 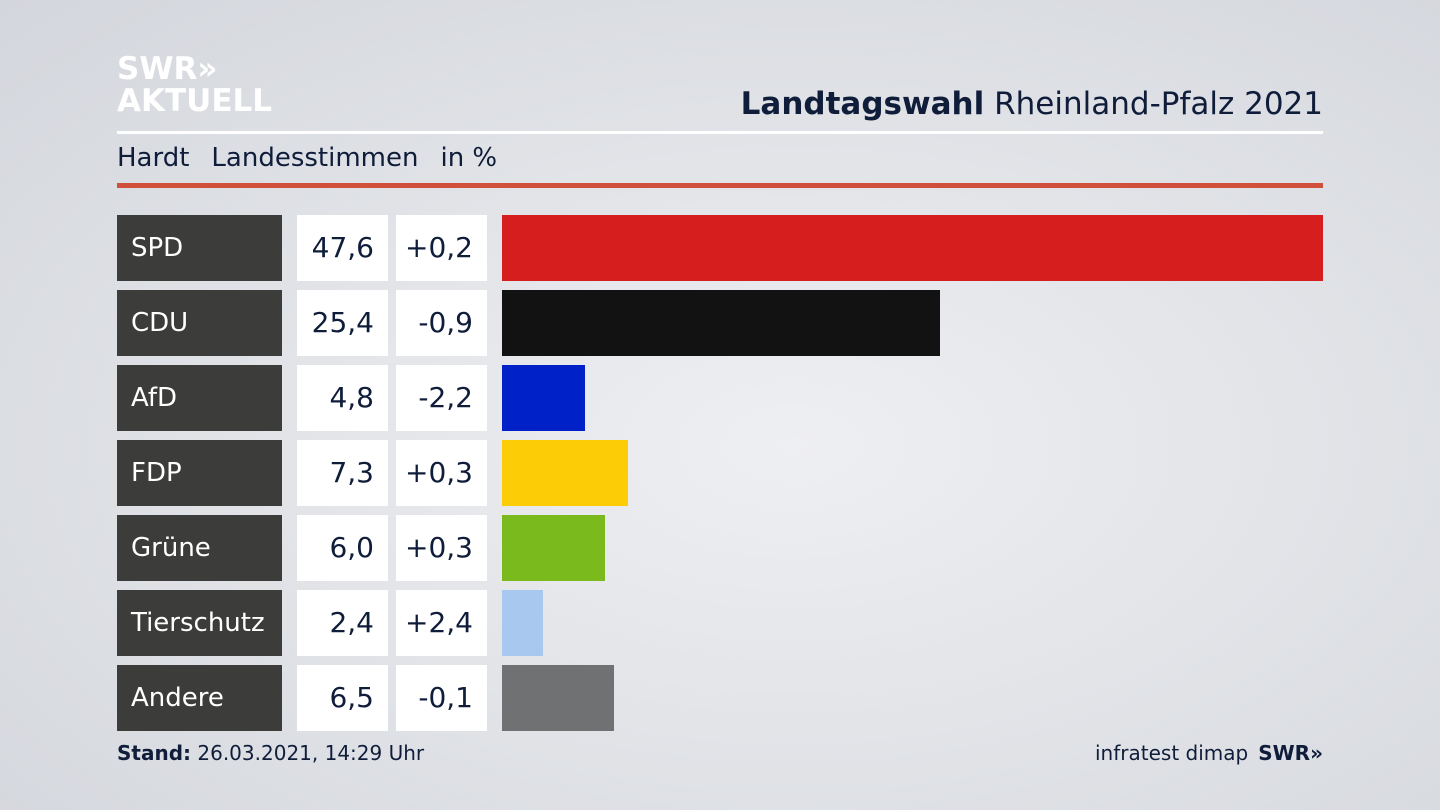 What do you see at coordinates (199, 698) in the screenshot?
I see `party-label: Andere` at bounding box center [199, 698].